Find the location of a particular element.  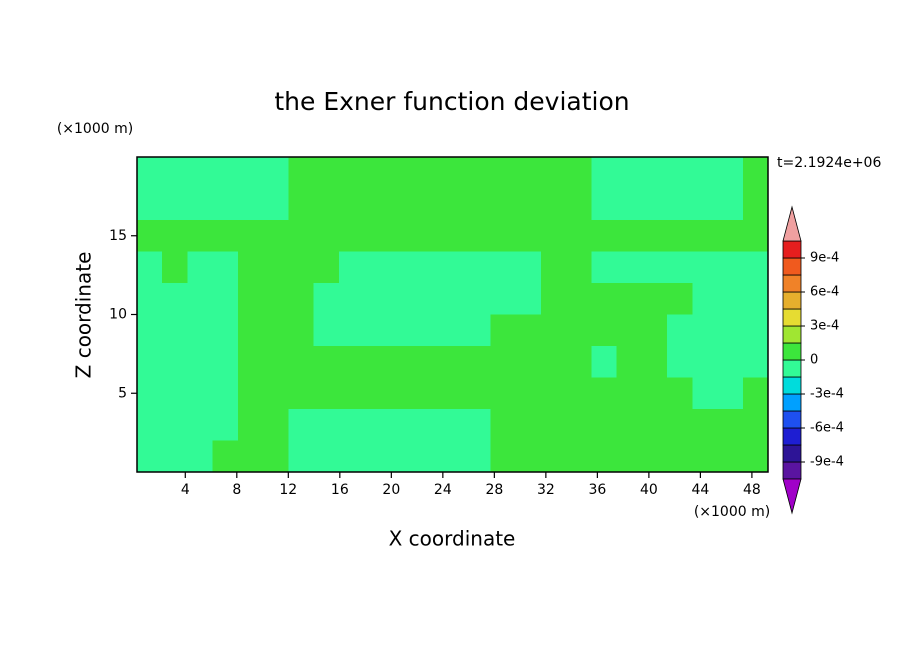

x-tick-label: 48 is located at coordinates (752, 490).